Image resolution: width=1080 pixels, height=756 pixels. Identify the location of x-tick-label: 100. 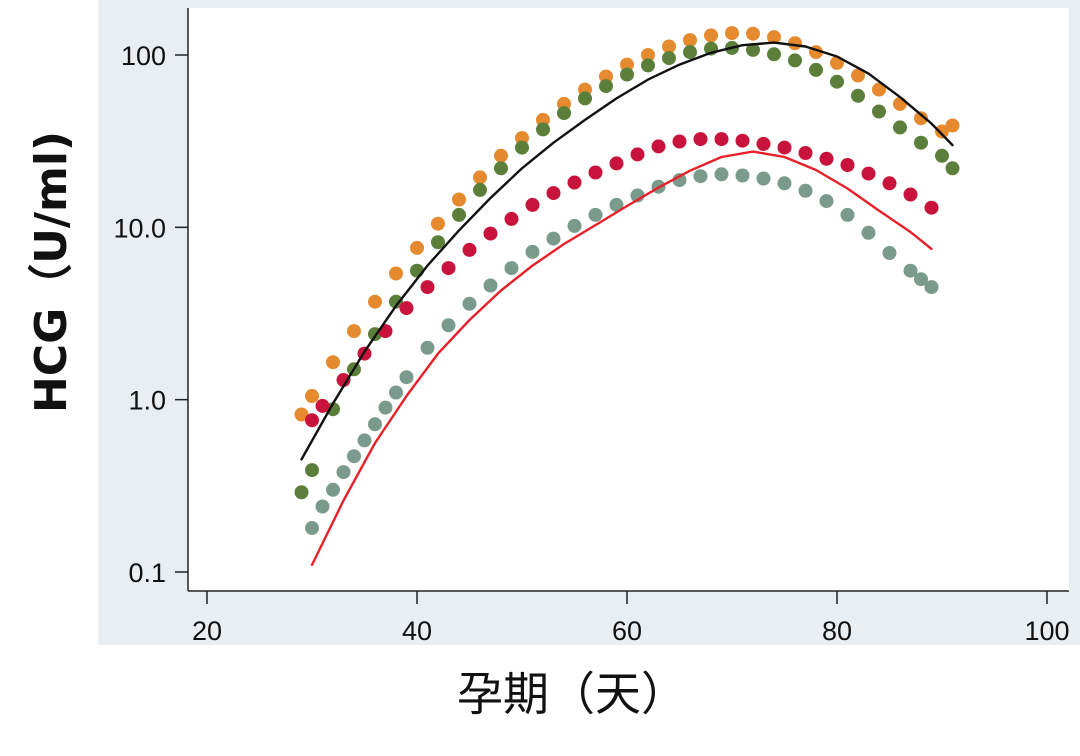
(1046, 631).